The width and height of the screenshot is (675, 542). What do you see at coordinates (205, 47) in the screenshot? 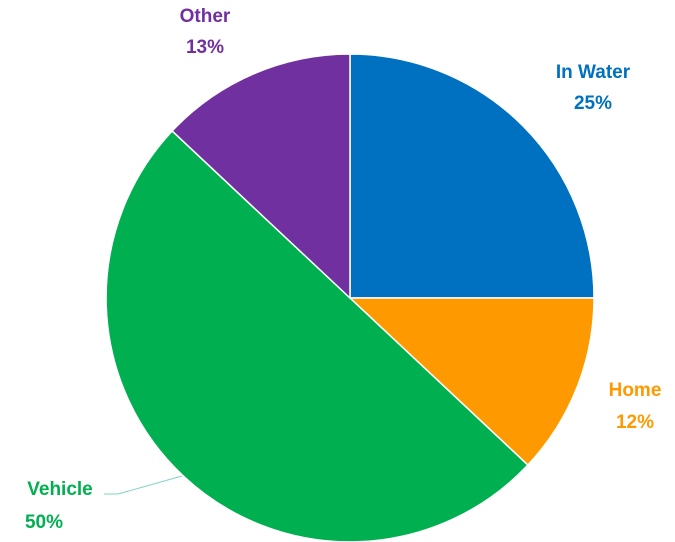
I see `slice-label-percent: 13%` at bounding box center [205, 47].